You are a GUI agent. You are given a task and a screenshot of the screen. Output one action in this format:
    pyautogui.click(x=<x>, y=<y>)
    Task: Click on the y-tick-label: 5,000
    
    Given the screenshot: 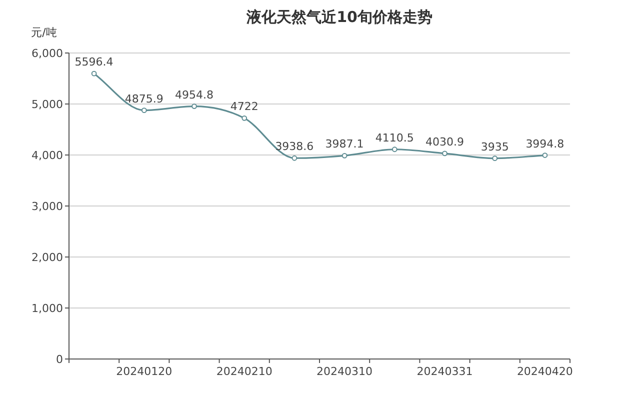 What is the action you would take?
    pyautogui.click(x=47, y=104)
    